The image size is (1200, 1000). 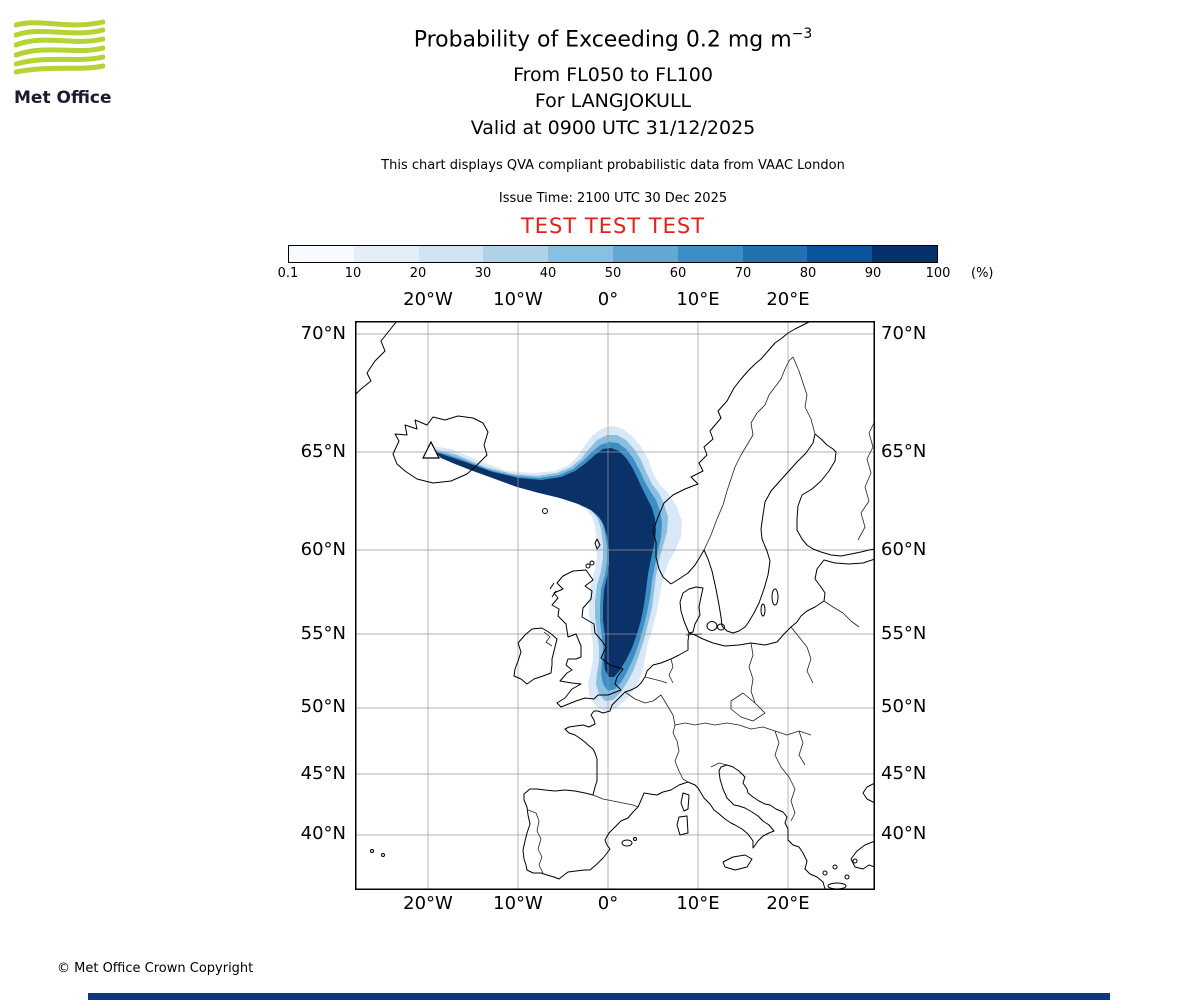 I want to click on coastline-sardinia, so click(x=682, y=825).